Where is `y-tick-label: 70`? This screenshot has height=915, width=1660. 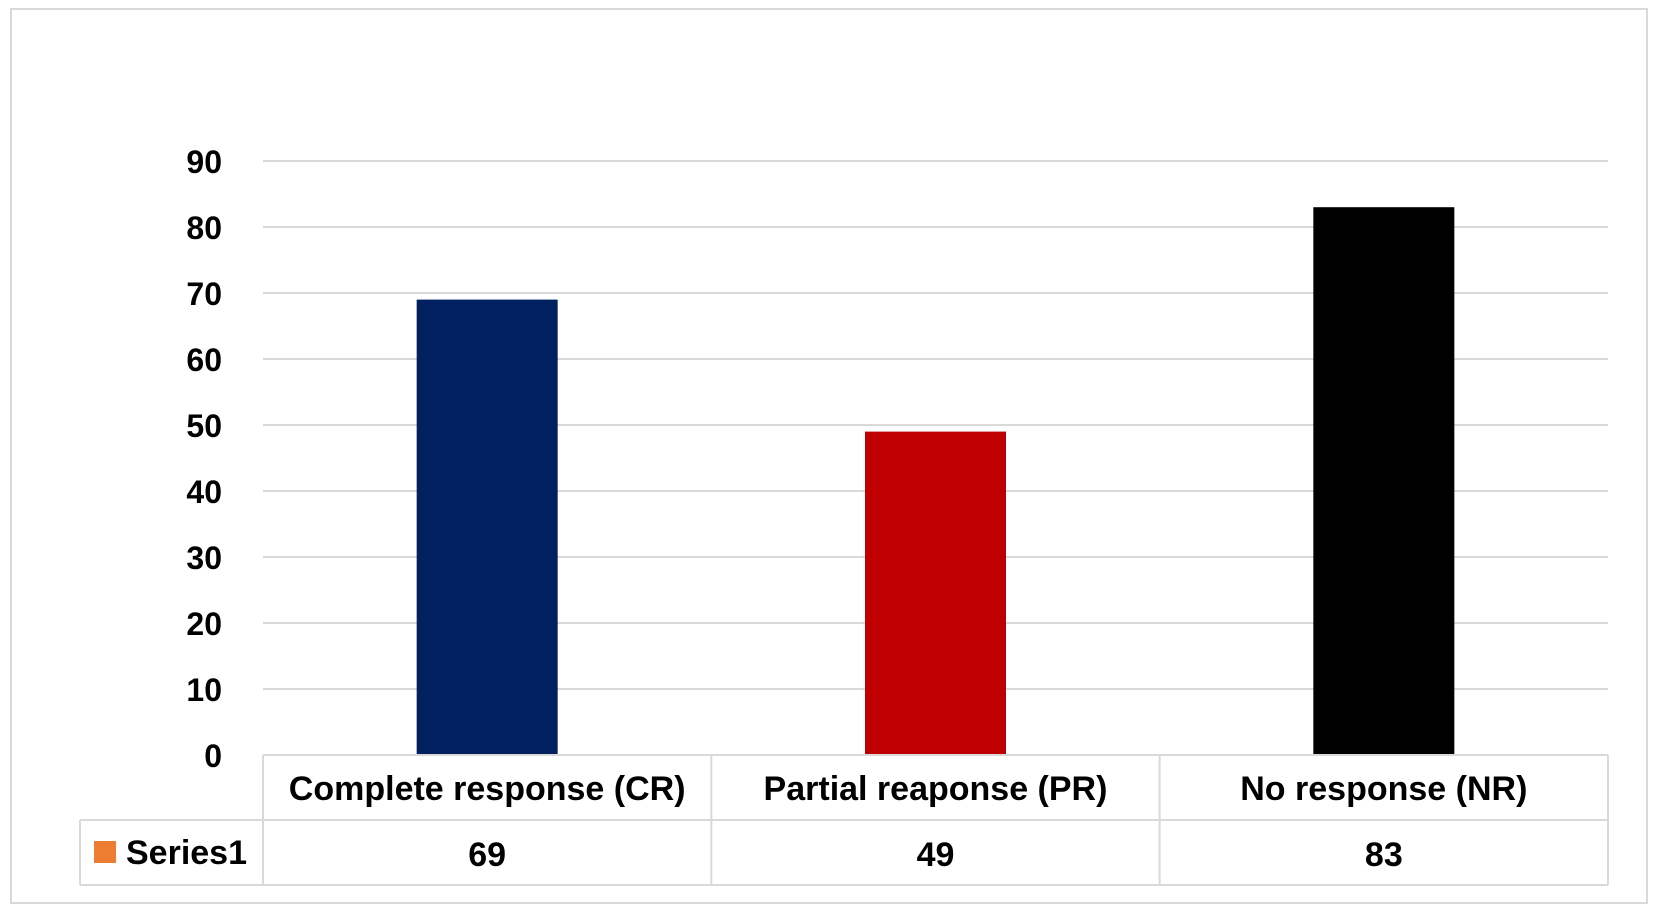 y-tick-label: 70 is located at coordinates (204, 294).